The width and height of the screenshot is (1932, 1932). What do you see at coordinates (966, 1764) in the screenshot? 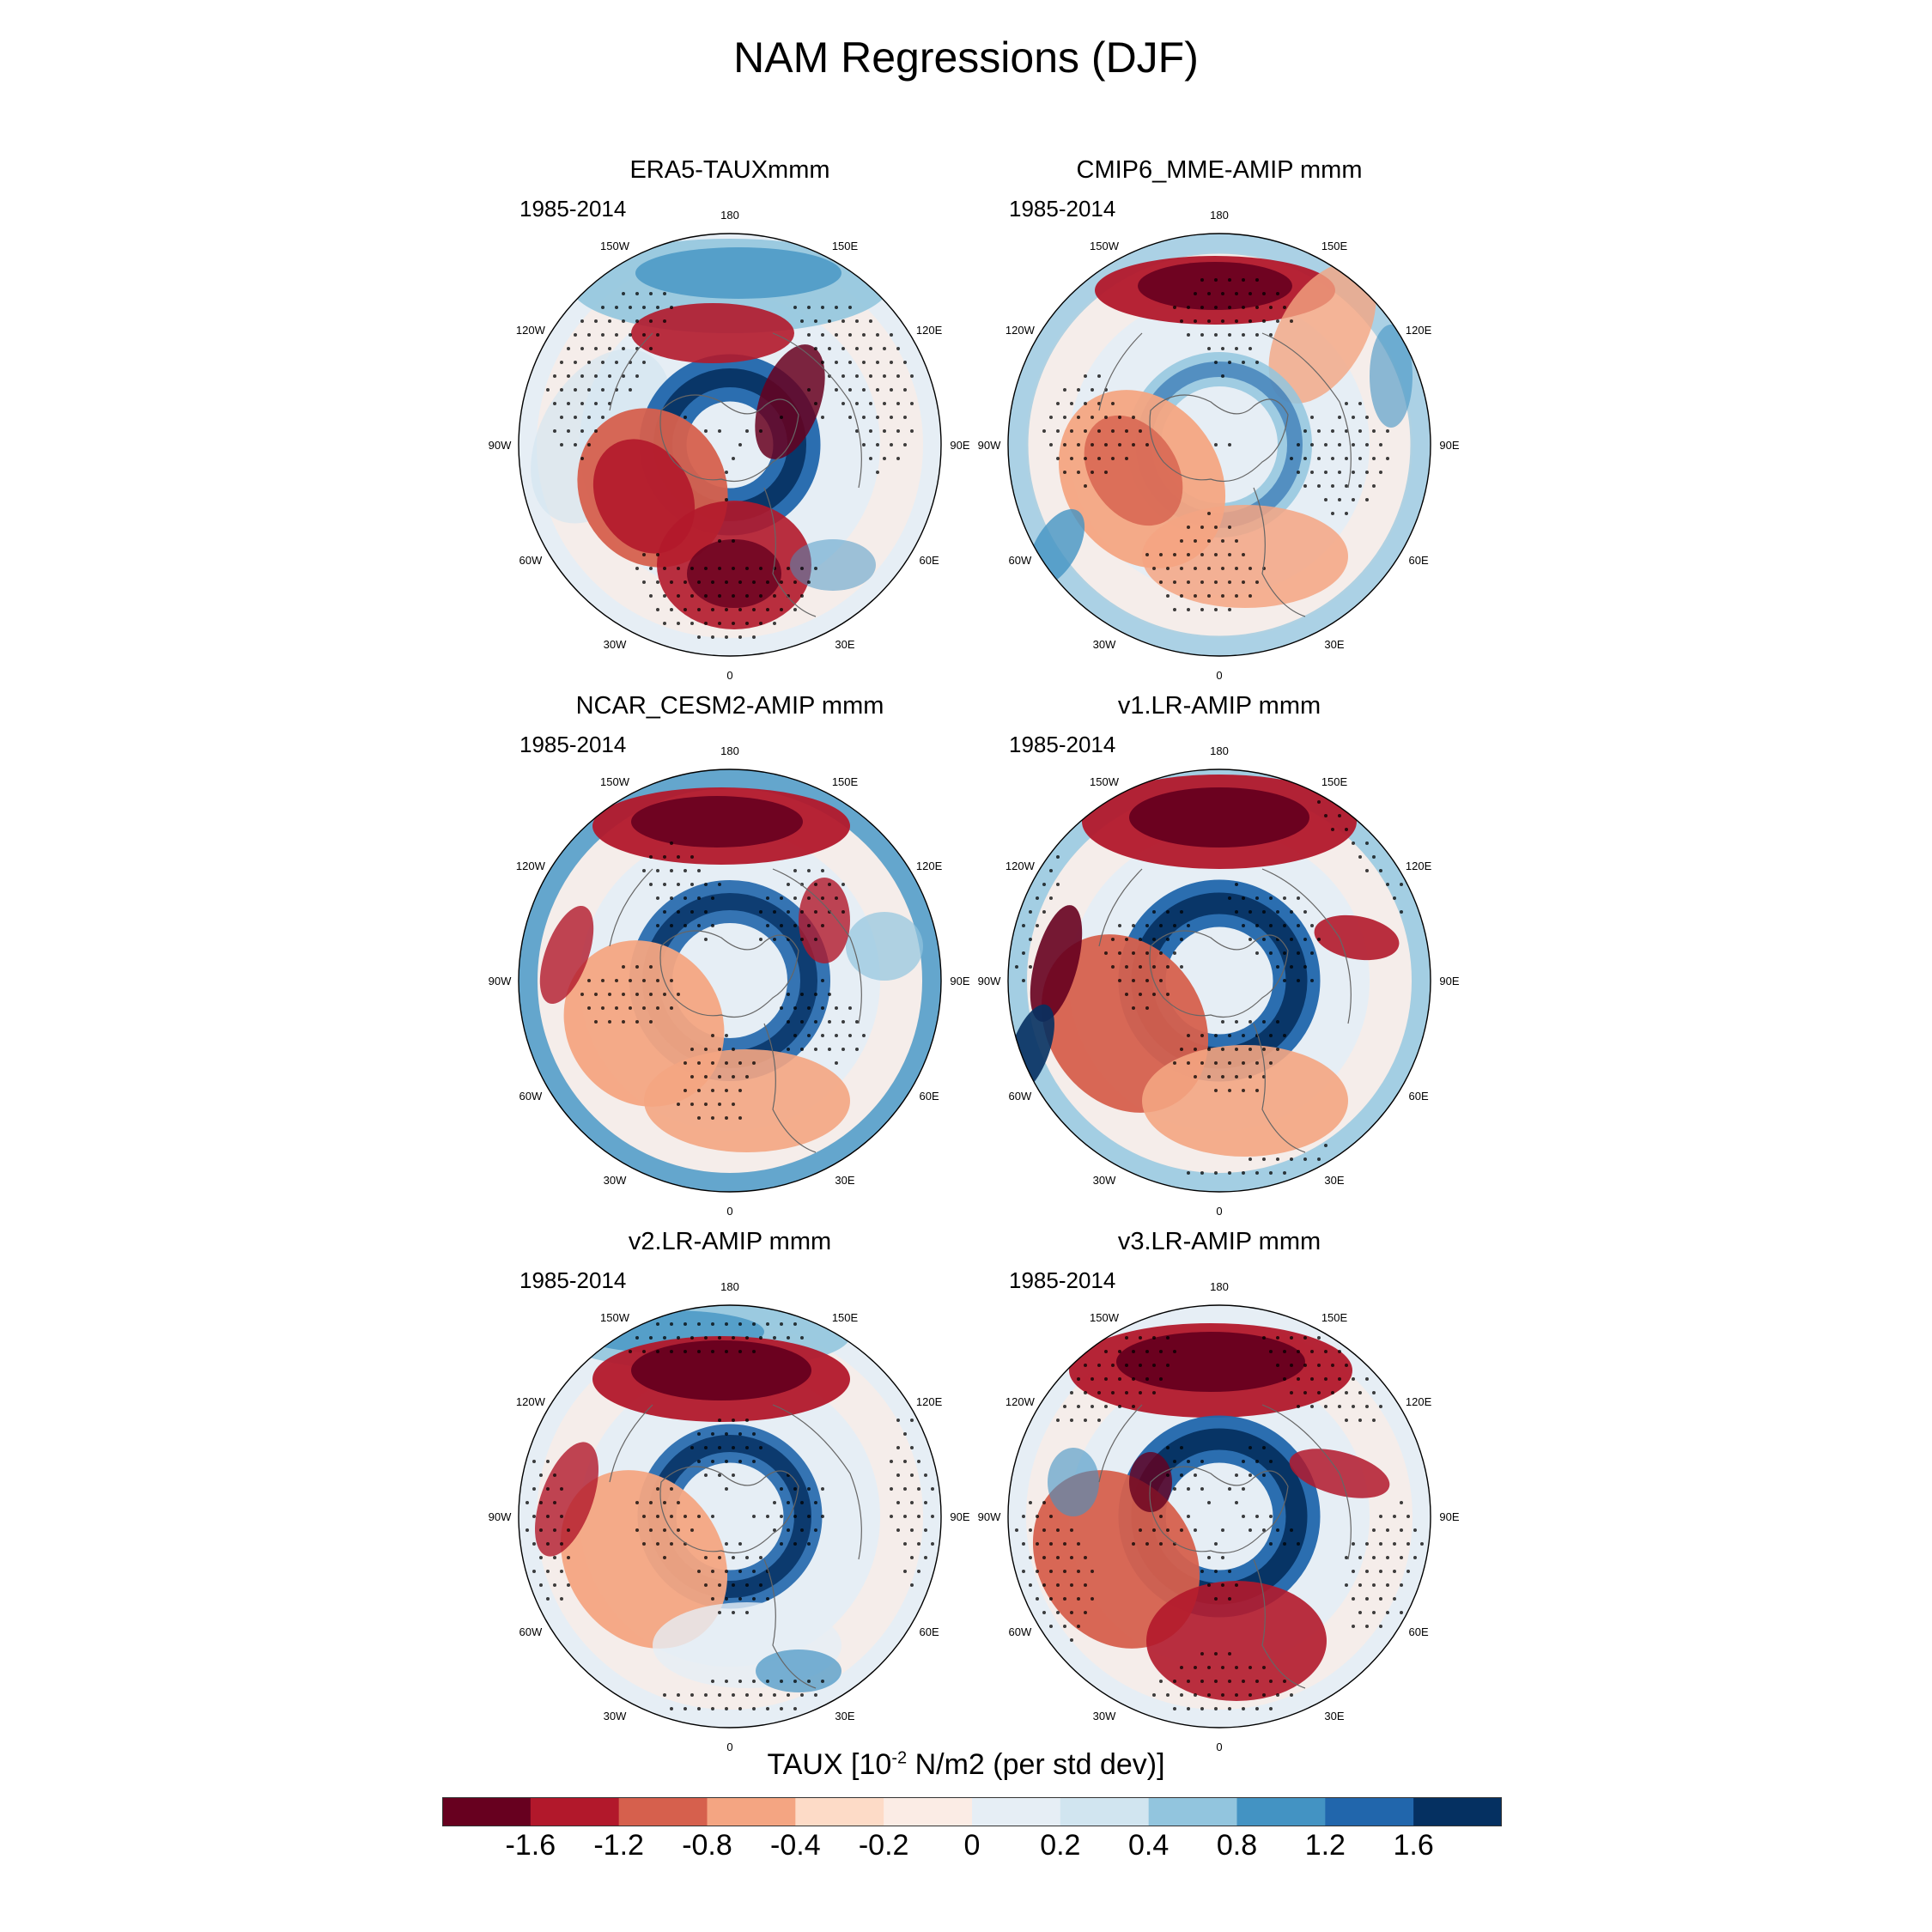
I see `colorbar-title: TAUX [10-2 N/m2 (per std dev)]` at bounding box center [966, 1764].